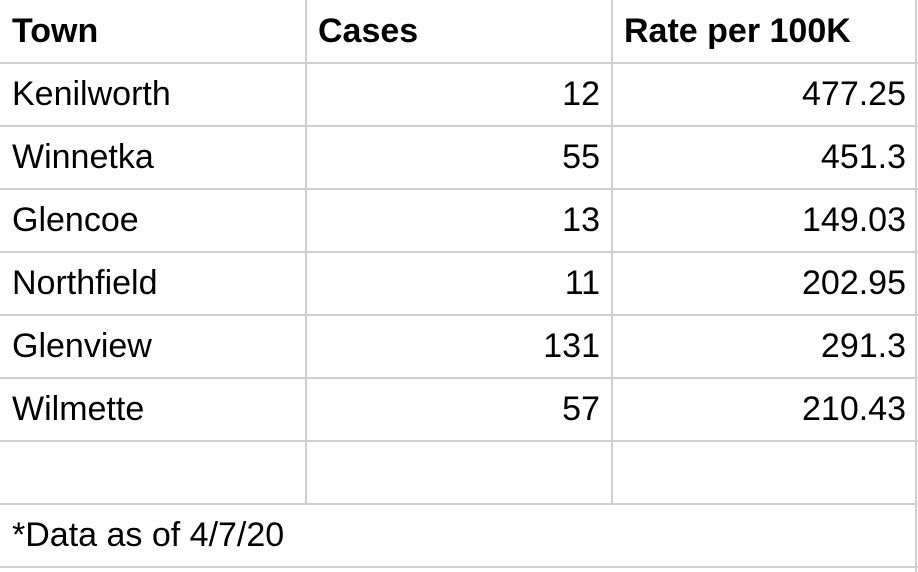 The image size is (918, 572). What do you see at coordinates (75, 220) in the screenshot?
I see `town-cell: Glencoe` at bounding box center [75, 220].